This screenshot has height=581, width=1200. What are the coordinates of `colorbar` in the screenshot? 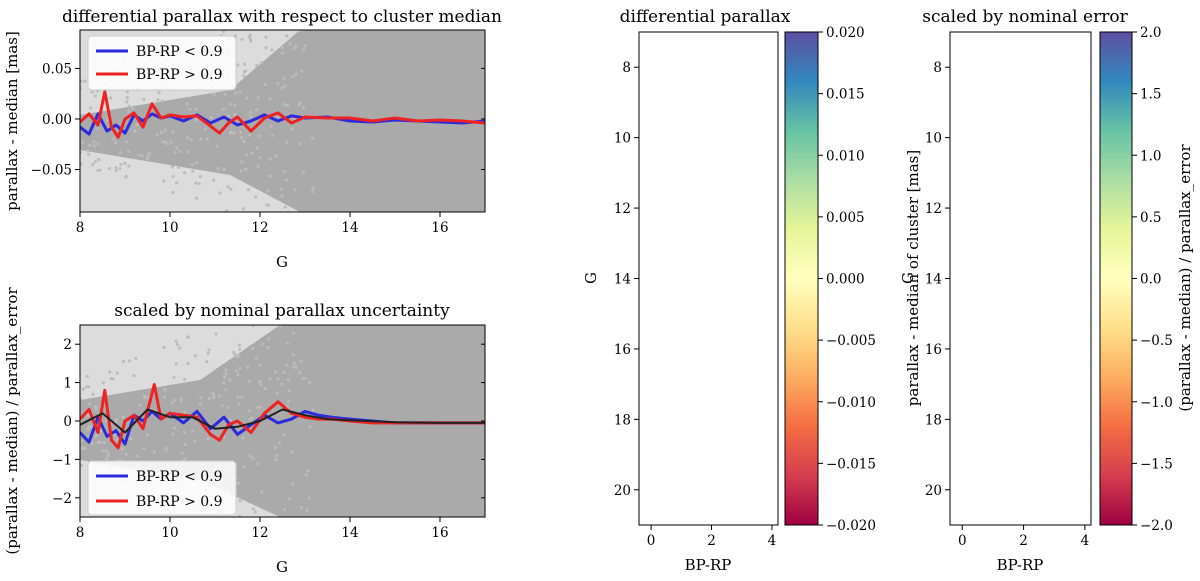 It's located at (801, 278).